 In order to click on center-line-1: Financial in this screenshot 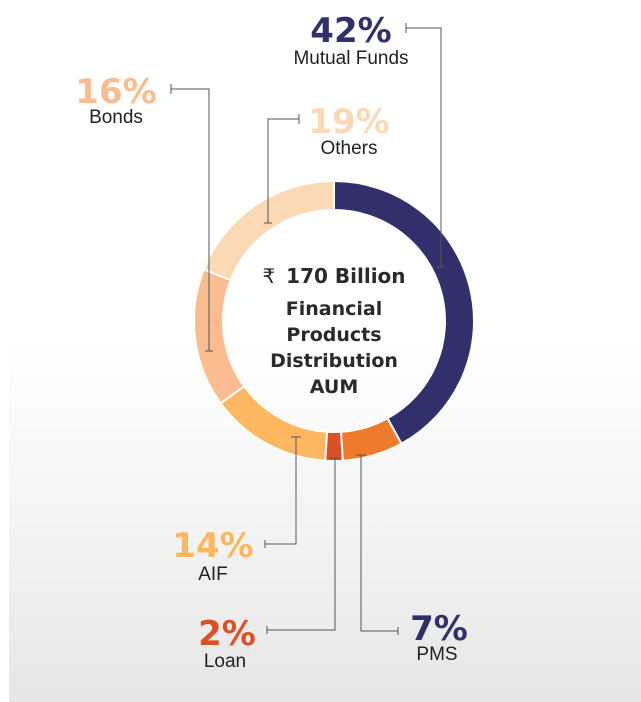, I will do `click(334, 309)`.